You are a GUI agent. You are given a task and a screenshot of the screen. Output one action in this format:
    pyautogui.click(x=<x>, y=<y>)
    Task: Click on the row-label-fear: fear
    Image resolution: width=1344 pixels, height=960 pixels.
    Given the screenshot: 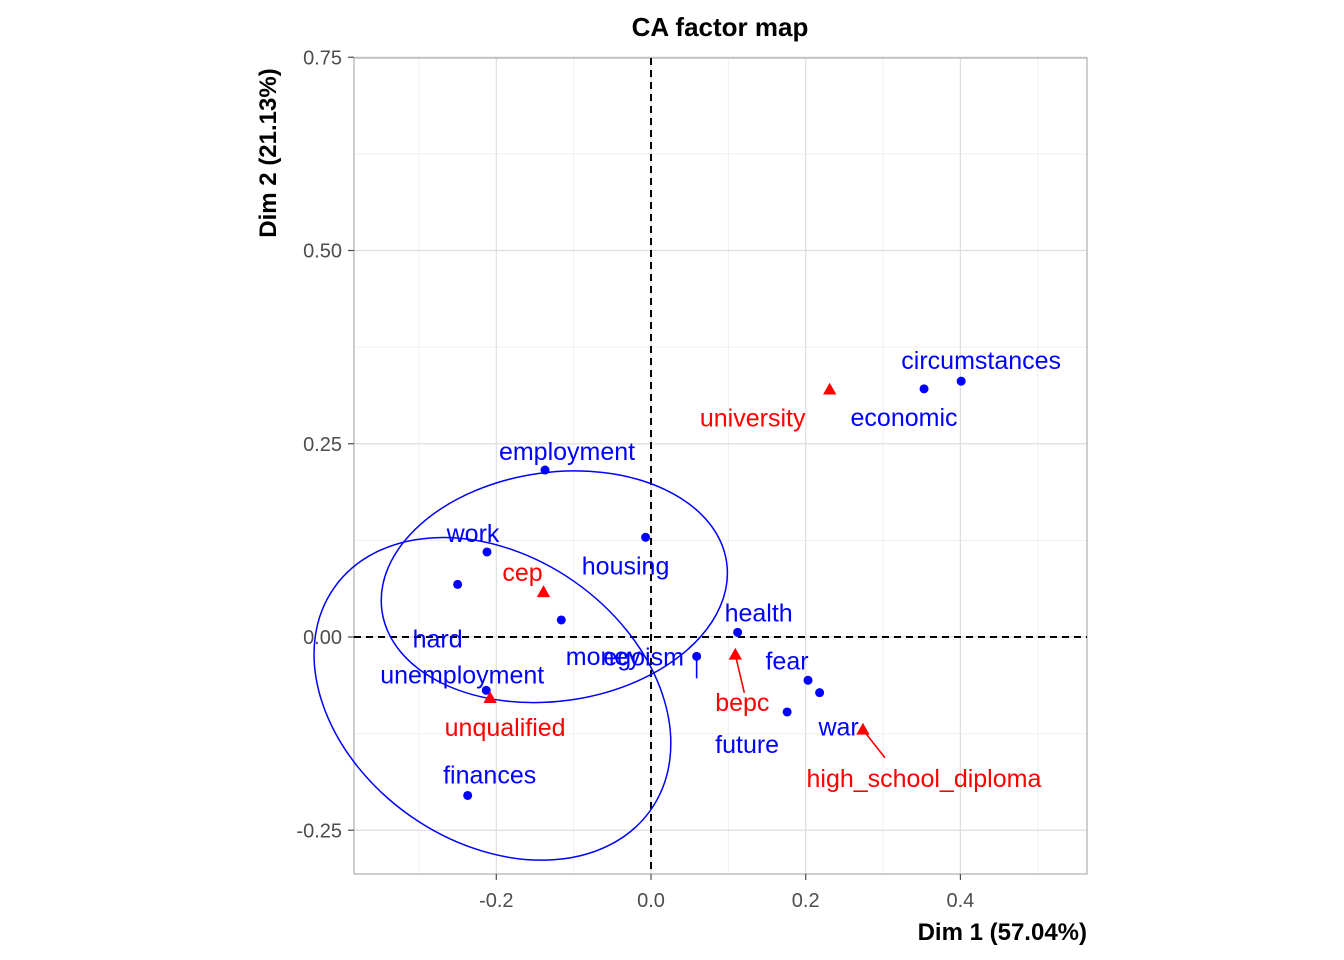 What is the action you would take?
    pyautogui.click(x=786, y=661)
    